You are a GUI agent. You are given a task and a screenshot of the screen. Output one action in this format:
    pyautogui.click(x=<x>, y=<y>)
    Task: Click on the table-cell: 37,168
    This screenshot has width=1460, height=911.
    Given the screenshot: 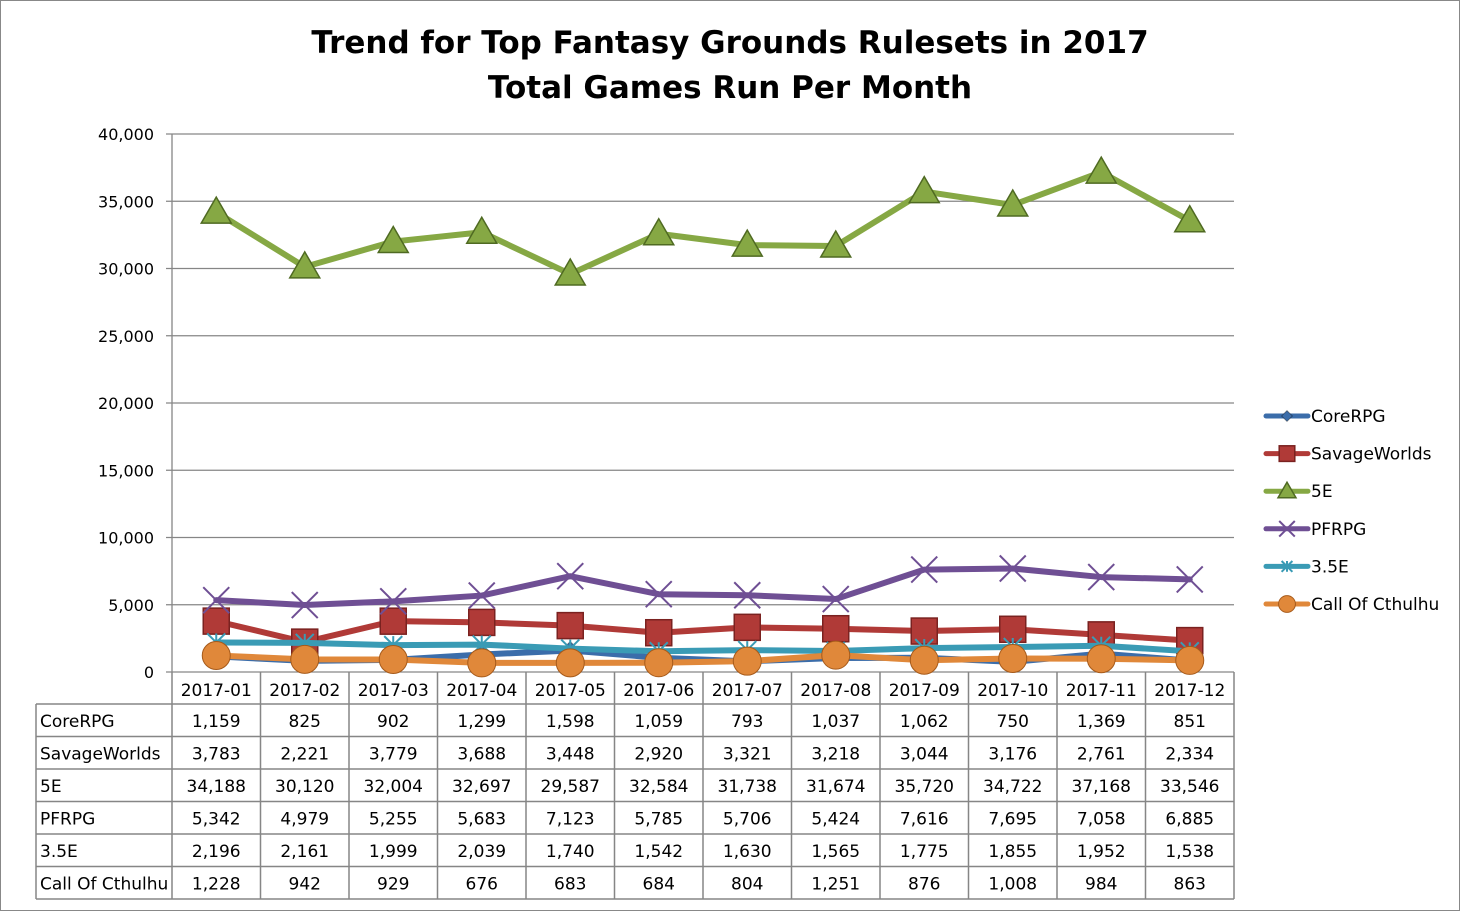 What is the action you would take?
    pyautogui.click(x=1101, y=787)
    